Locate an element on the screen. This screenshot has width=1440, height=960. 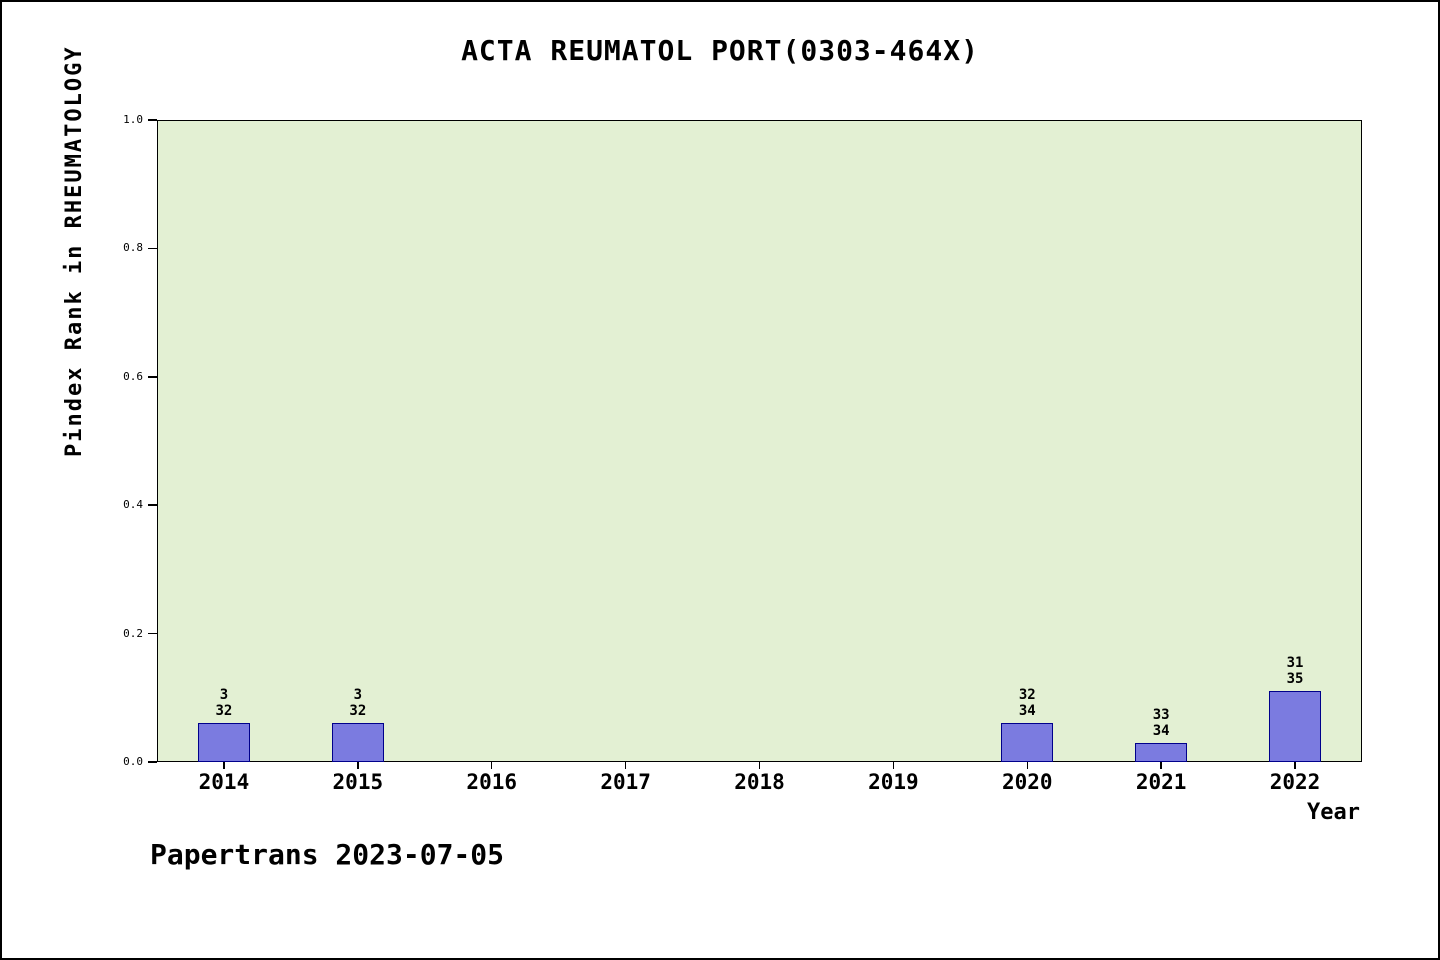
y-tick-label: 0.4 is located at coordinates (133, 505).